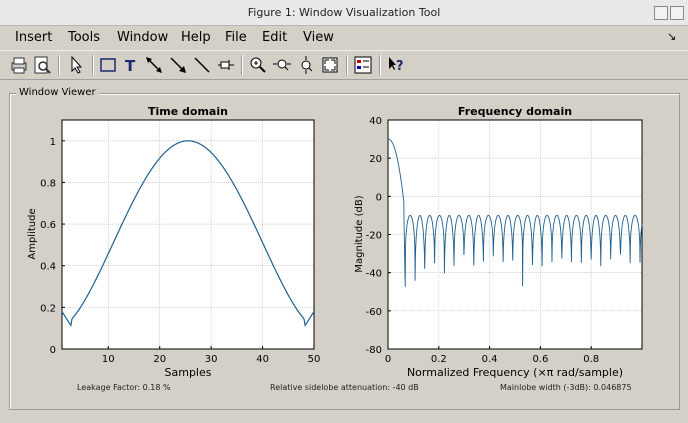 This screenshot has height=423, width=688. What do you see at coordinates (379, 197) in the screenshot?
I see `fd-ytick-label: 0` at bounding box center [379, 197].